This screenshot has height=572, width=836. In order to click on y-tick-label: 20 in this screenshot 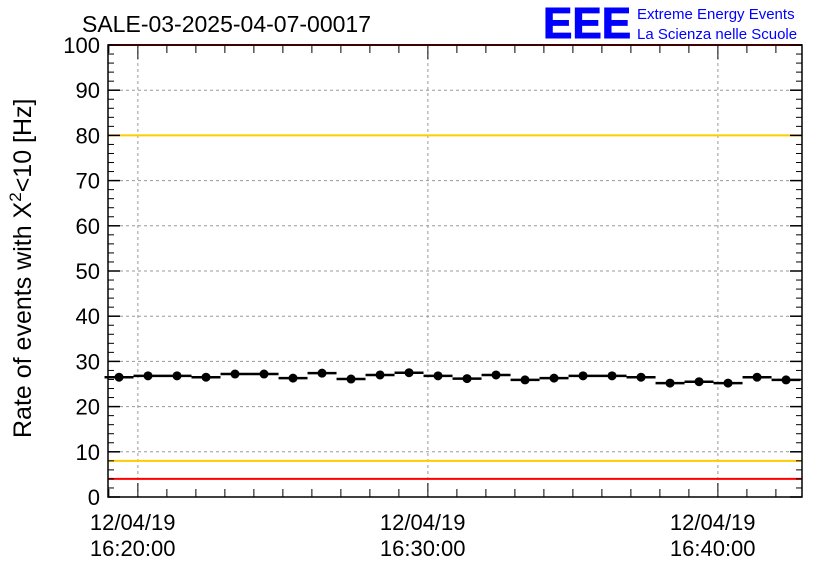, I will do `click(88, 407)`.